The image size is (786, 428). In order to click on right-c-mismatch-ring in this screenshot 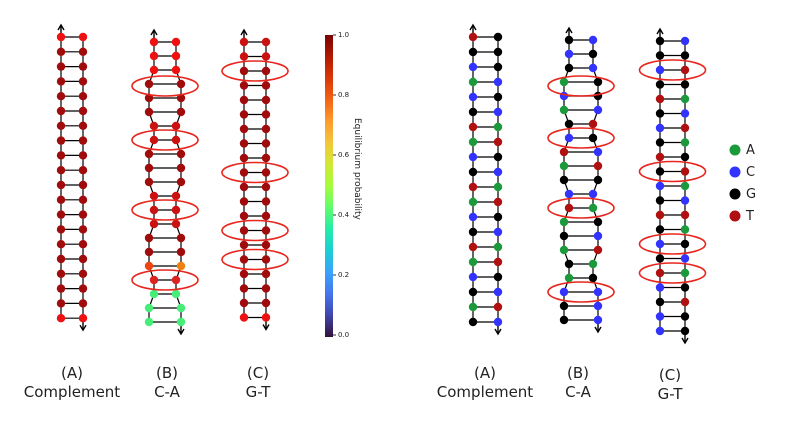, I will do `click(672, 70)`.